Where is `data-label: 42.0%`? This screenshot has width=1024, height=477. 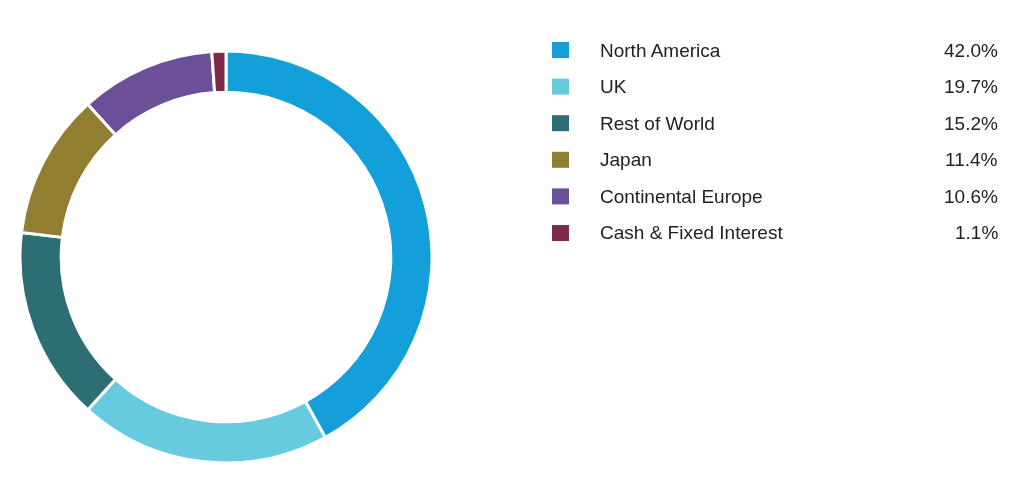 data-label: 42.0% is located at coordinates (971, 50).